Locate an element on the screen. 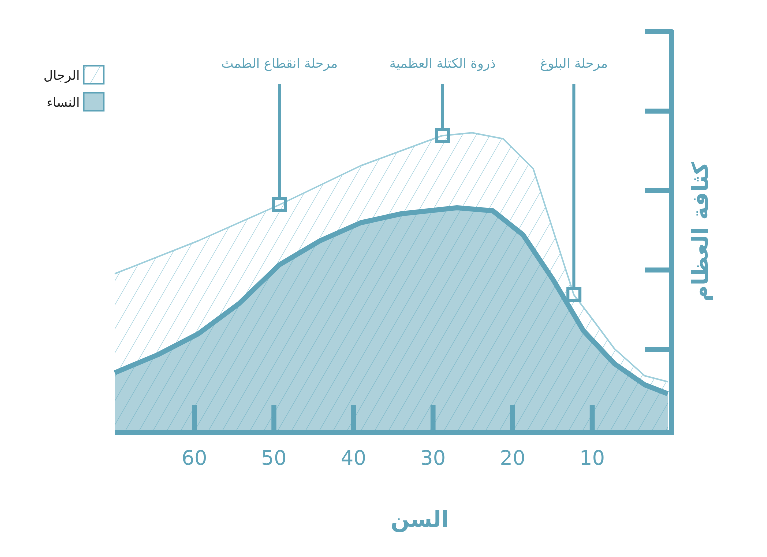 This screenshot has height=557, width=767. x-tick-label: 50 is located at coordinates (274, 458).